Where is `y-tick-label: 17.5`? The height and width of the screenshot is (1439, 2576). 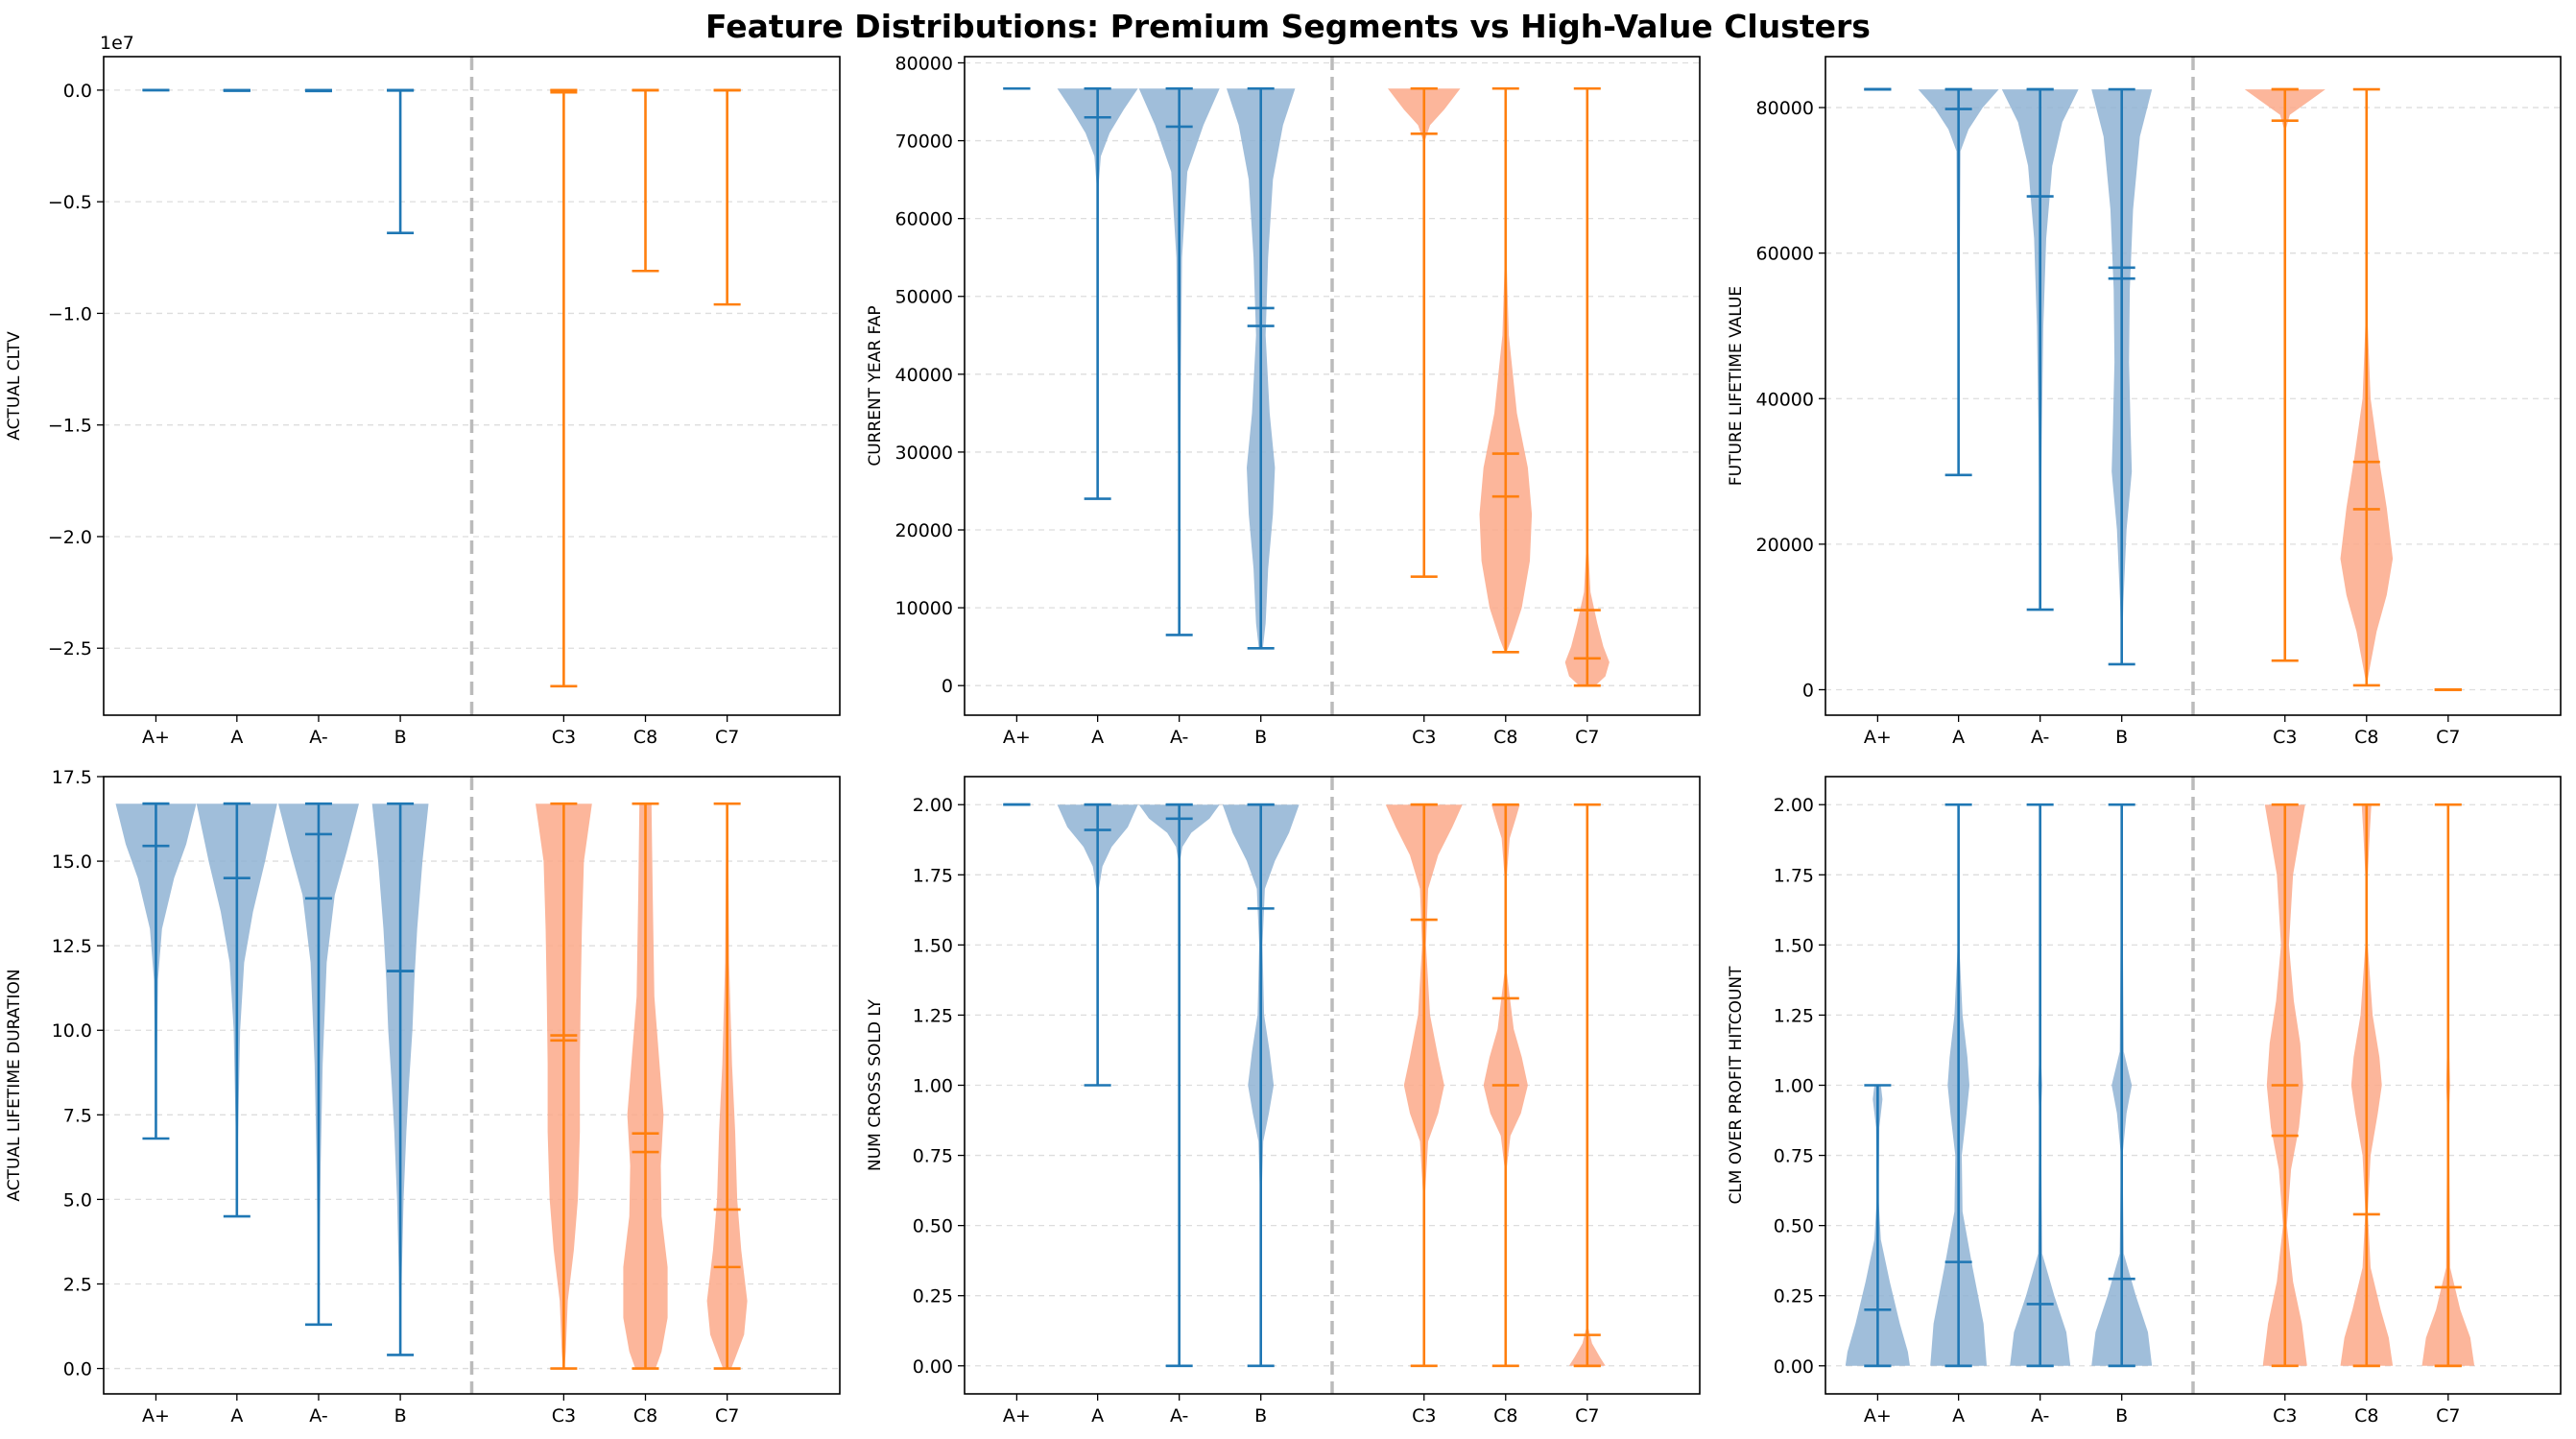
y-tick-label: 17.5 is located at coordinates (72, 777).